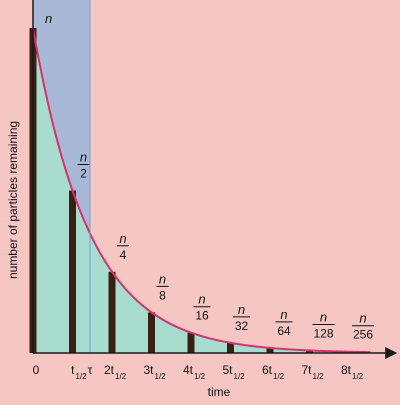 This screenshot has height=405, width=400. I want to click on x-tick: 3t 1/2, so click(154, 372).